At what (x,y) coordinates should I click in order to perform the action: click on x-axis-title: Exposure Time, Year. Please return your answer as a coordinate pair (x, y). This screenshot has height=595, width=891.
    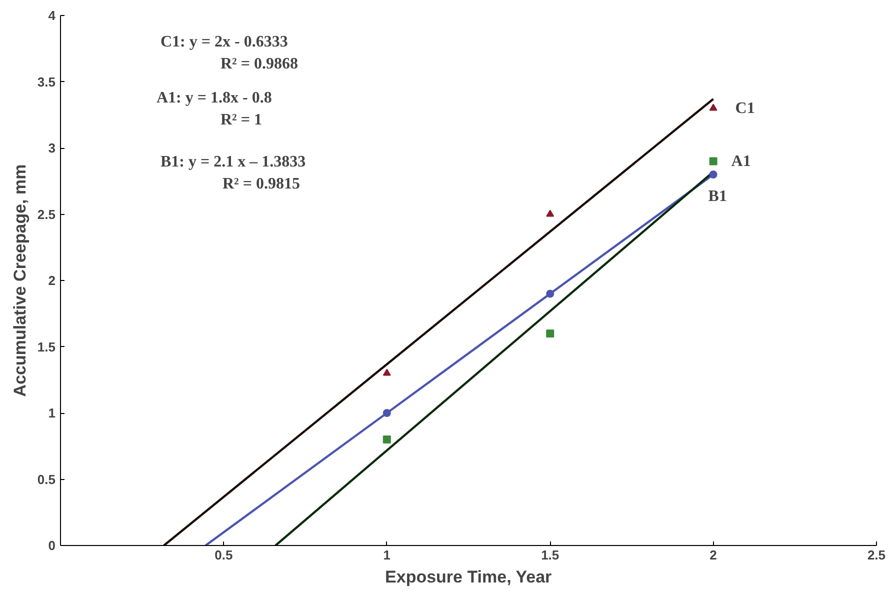
    Looking at the image, I should click on (468, 577).